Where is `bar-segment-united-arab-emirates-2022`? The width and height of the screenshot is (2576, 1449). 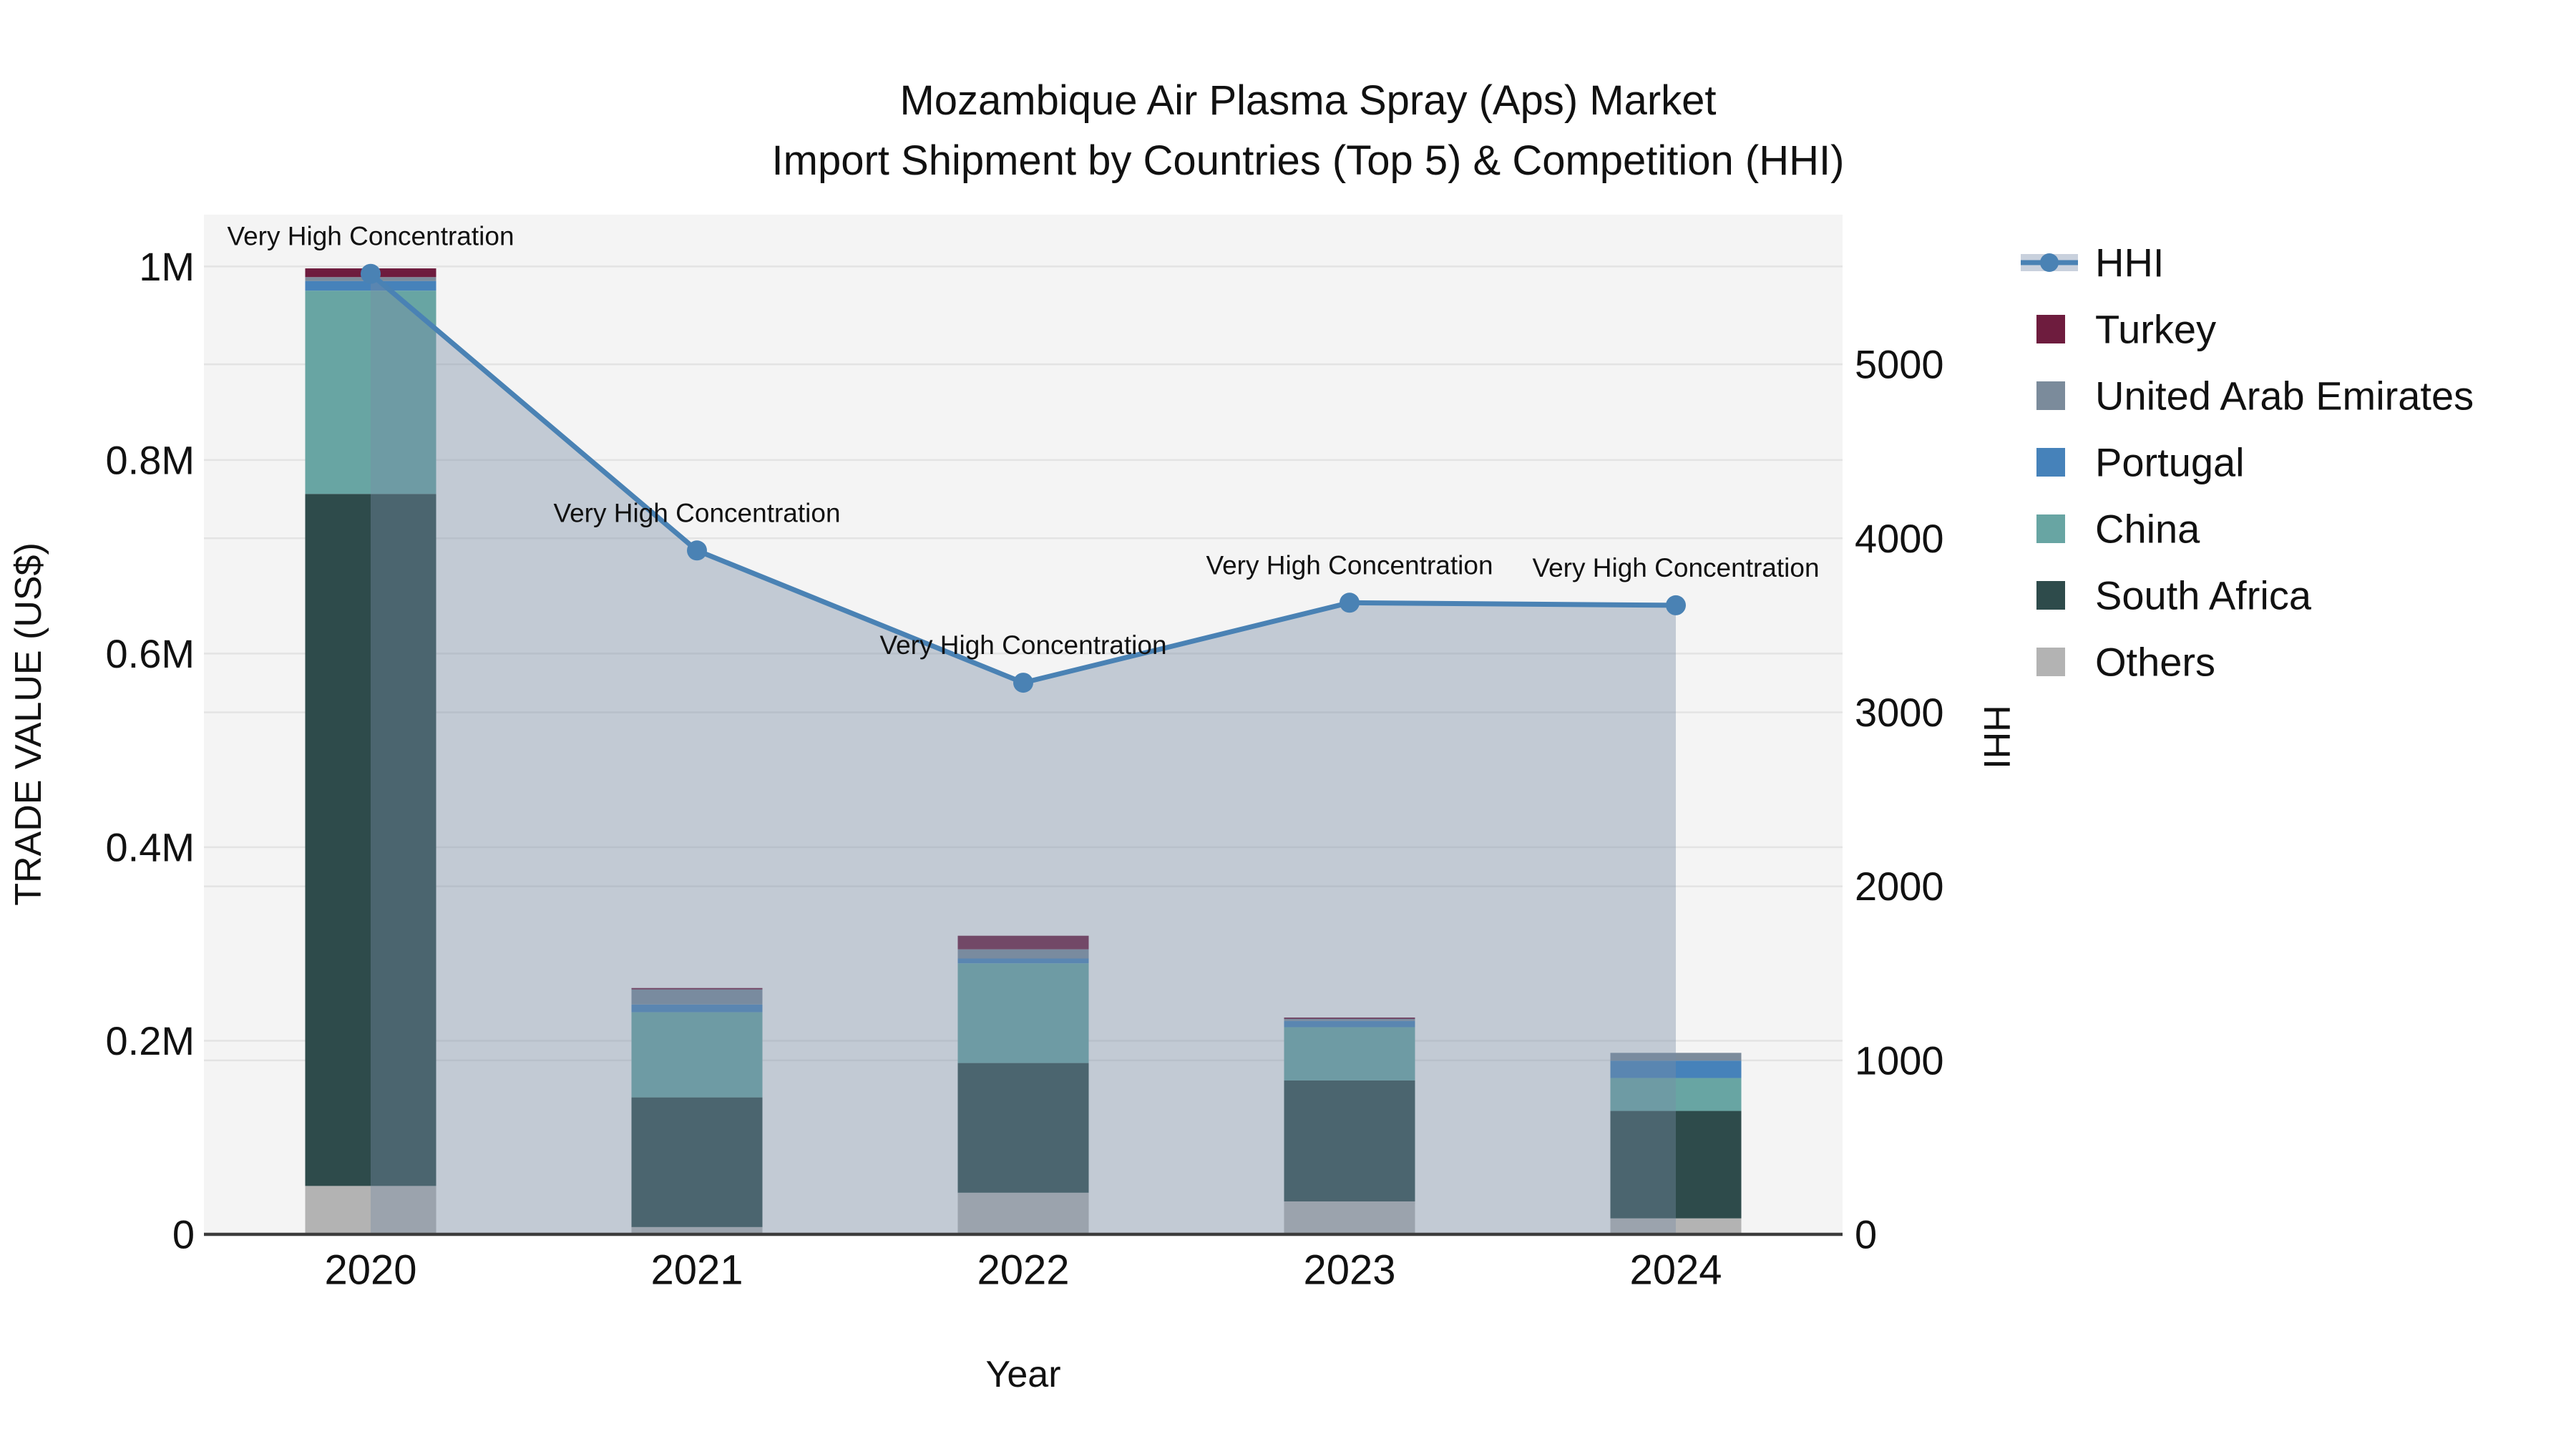
bar-segment-united-arab-emirates-2022 is located at coordinates (1023, 954).